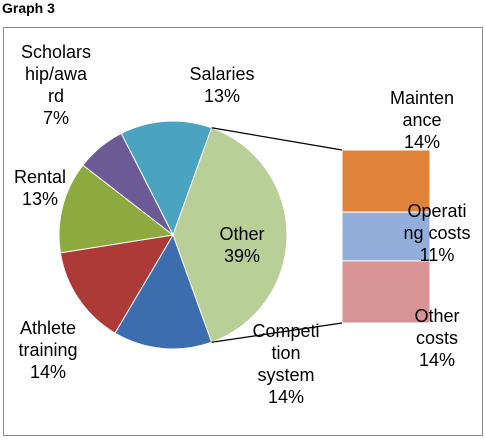  I want to click on pie-slice-salaries, so click(166, 178).